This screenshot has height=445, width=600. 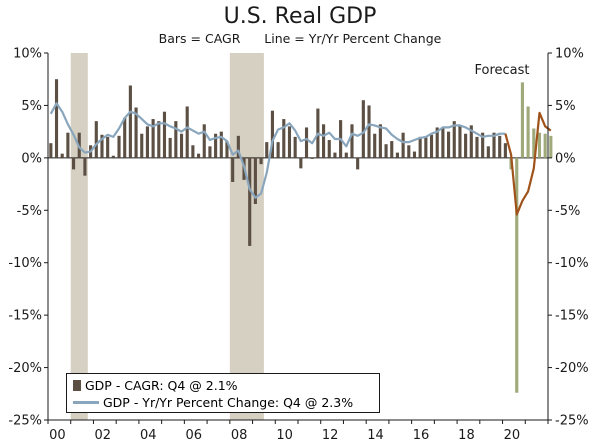 What do you see at coordinates (29, 211) in the screenshot?
I see `y-tick-label-left: -5%` at bounding box center [29, 211].